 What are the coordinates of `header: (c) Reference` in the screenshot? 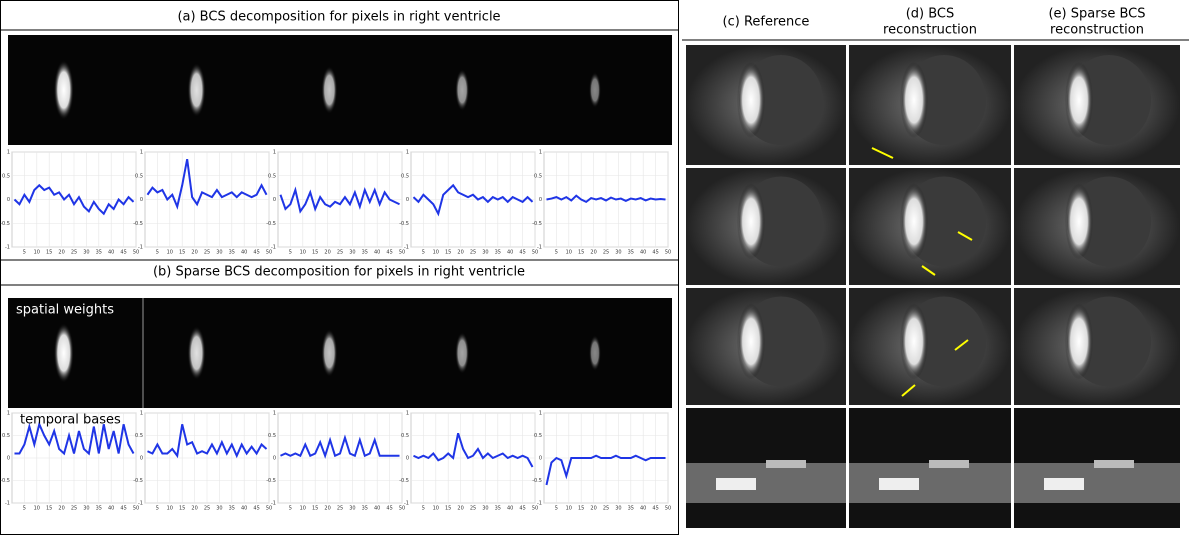 It's located at (766, 22).